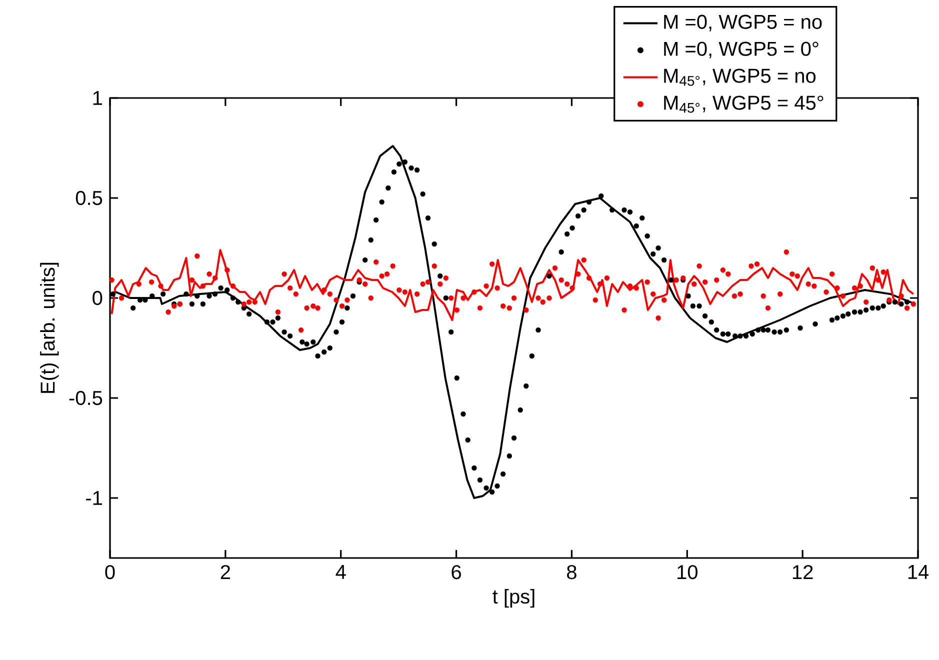 Image resolution: width=939 pixels, height=660 pixels. What do you see at coordinates (571, 572) in the screenshot?
I see `x-tick-label: 8` at bounding box center [571, 572].